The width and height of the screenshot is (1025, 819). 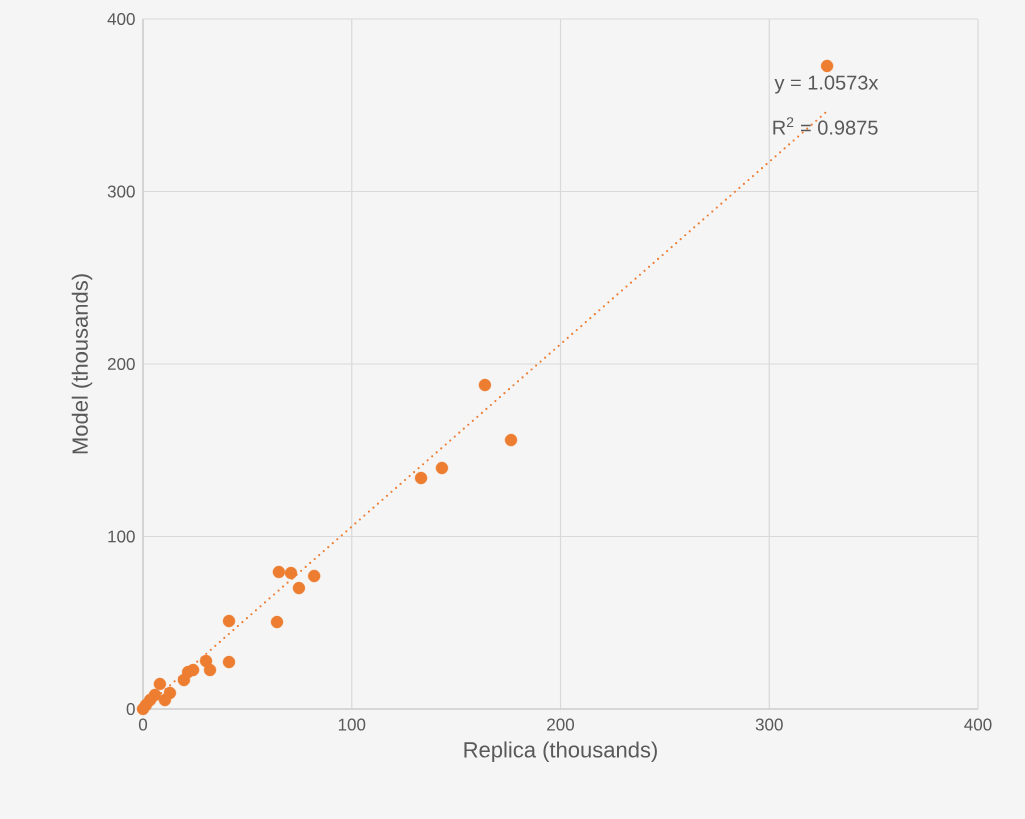 I want to click on x-tick-label: 300, so click(x=769, y=724).